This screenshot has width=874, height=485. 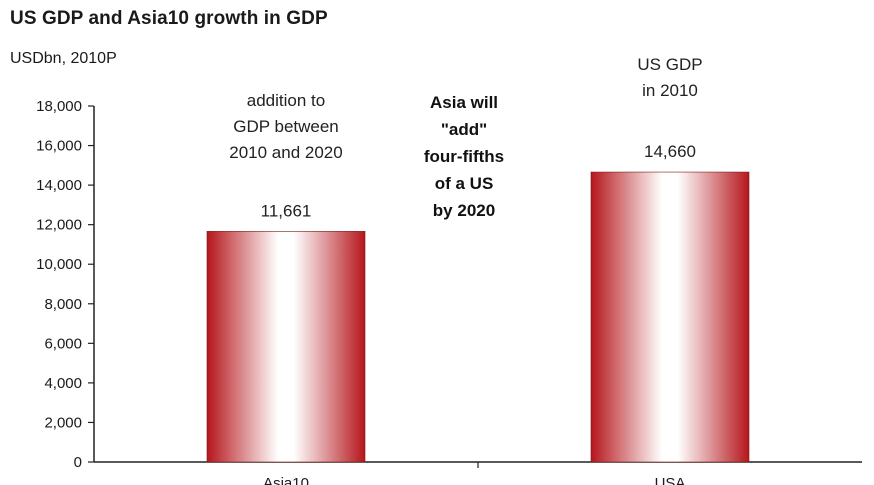 What do you see at coordinates (286, 347) in the screenshot?
I see `bar-asia10` at bounding box center [286, 347].